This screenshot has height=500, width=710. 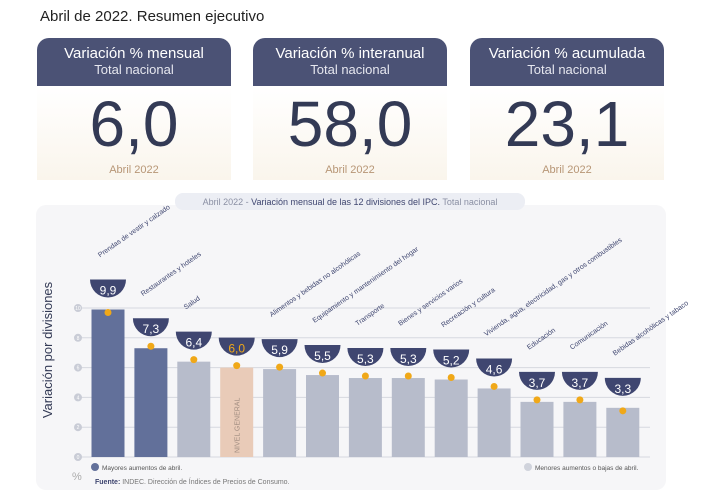 I want to click on page-title: Abril de 2022. Resumen ejecutivo, so click(x=152, y=16).